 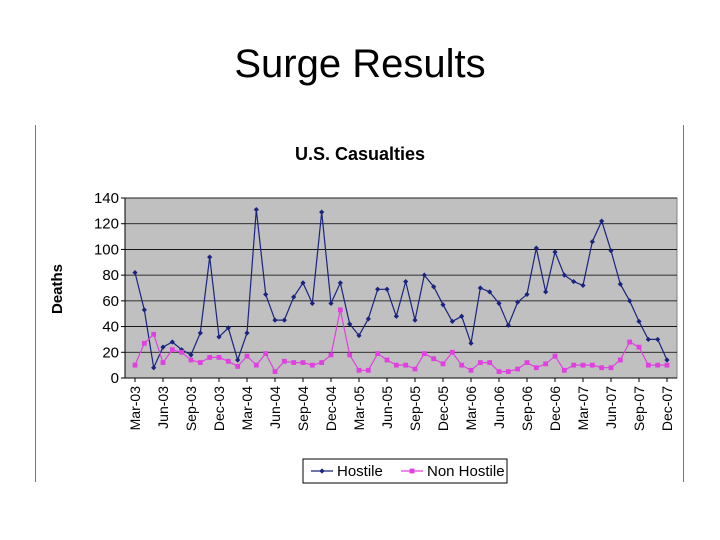 I want to click on x-tick-label: Sep-03, so click(x=191, y=408).